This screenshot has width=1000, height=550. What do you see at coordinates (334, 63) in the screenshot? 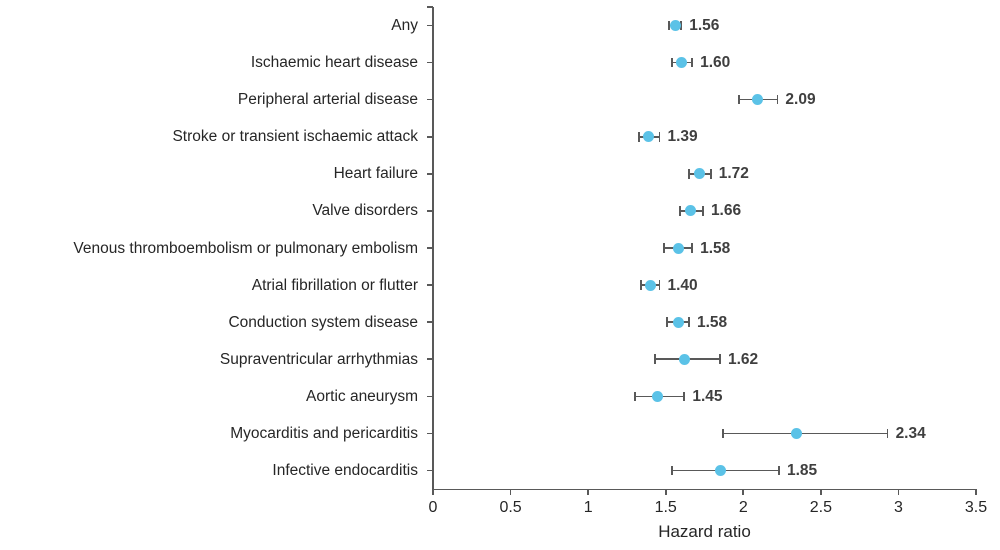
I see `category-label: Ischaemic heart disease` at bounding box center [334, 63].